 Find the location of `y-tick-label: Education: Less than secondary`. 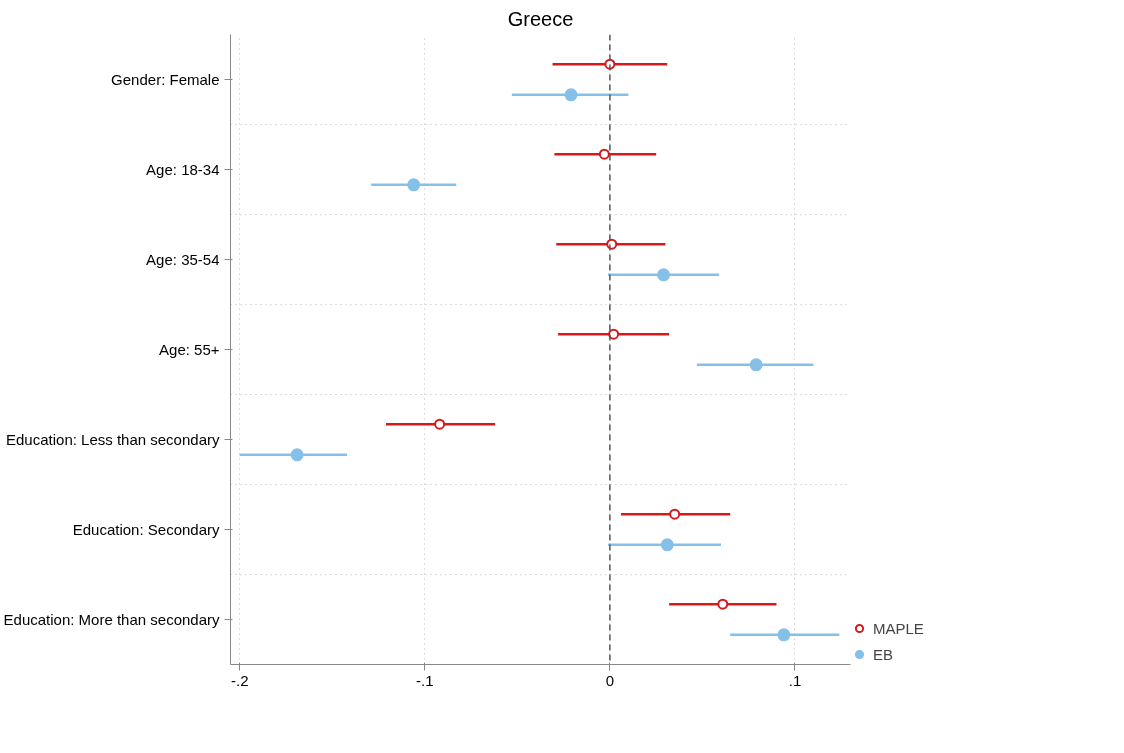

y-tick-label: Education: Less than secondary is located at coordinates (113, 439).